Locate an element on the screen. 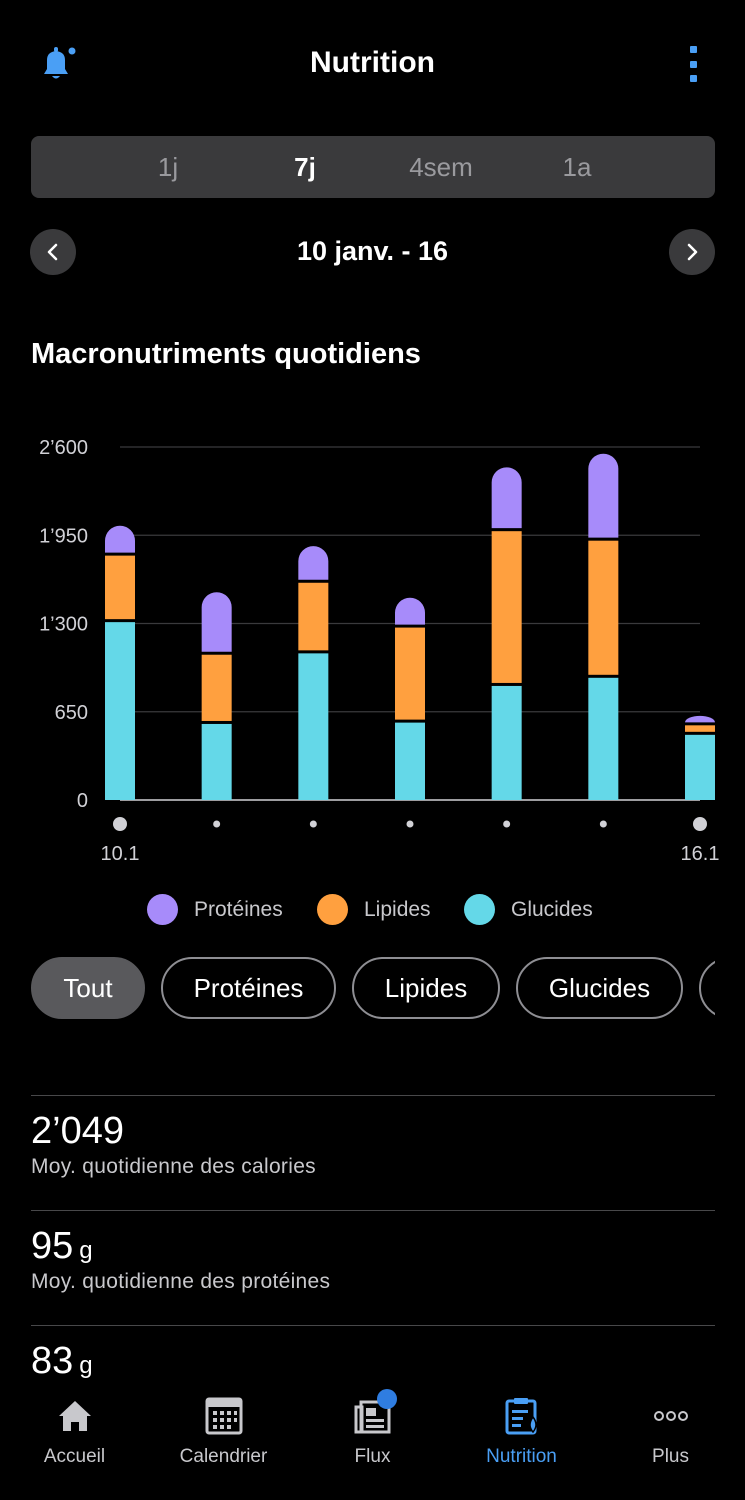 This screenshot has height=1500, width=745. tab-calendrier: Calendrier is located at coordinates (223, 1440).